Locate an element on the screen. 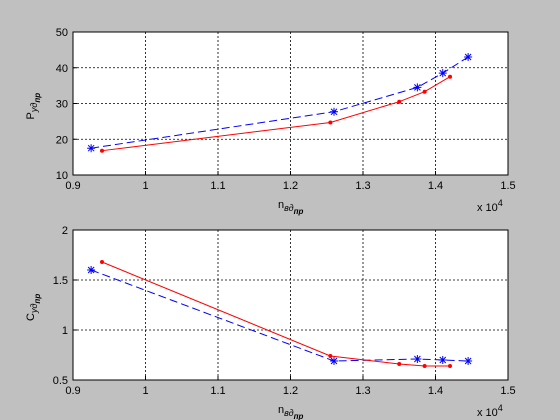 Image resolution: width=560 pixels, height=420 pixels. y-tick-label: 2 is located at coordinates (65, 231).